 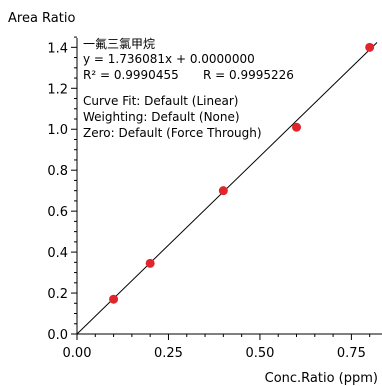 I want to click on weighting-label: Weighting: Default (None), so click(x=161, y=117).